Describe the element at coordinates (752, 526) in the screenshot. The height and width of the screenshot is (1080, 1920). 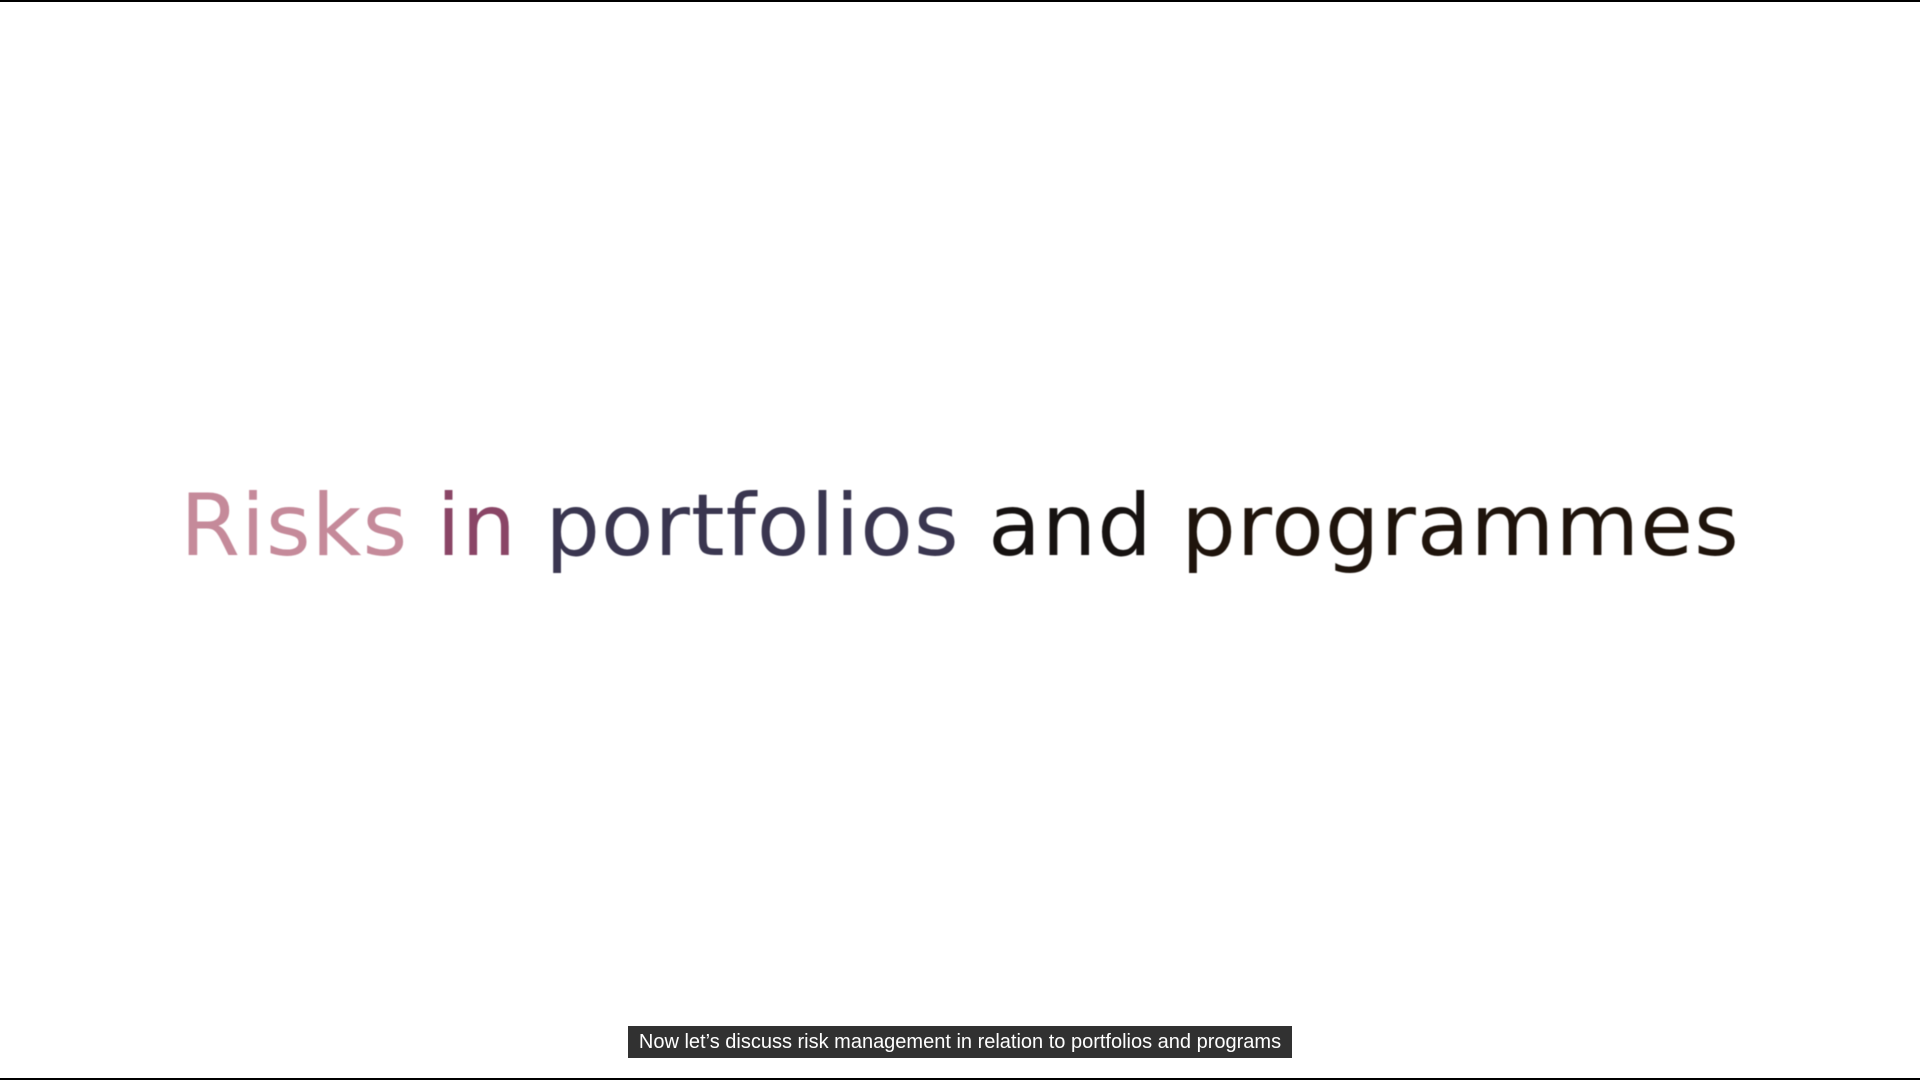
I see `title-word-portfolios: portfolios` at that location.